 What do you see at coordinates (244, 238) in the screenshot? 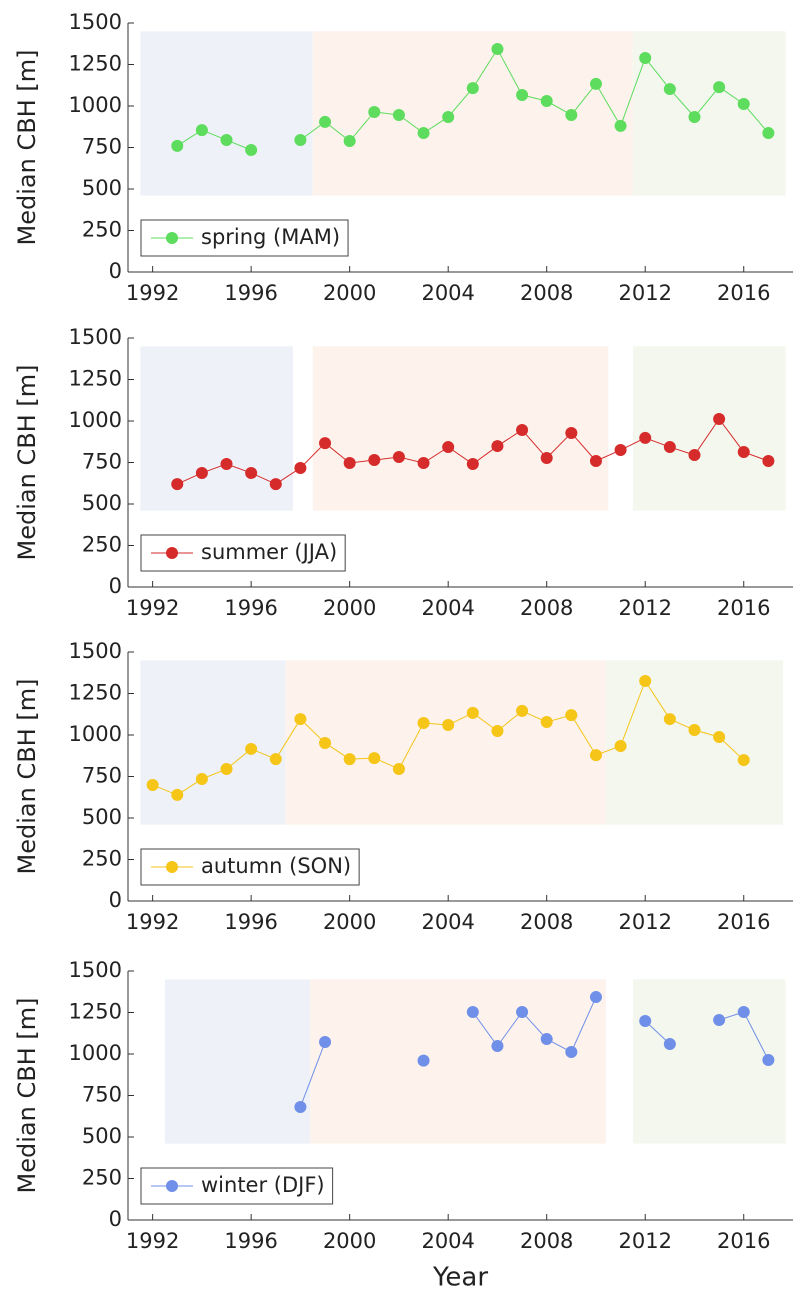
I see `legend-box` at bounding box center [244, 238].